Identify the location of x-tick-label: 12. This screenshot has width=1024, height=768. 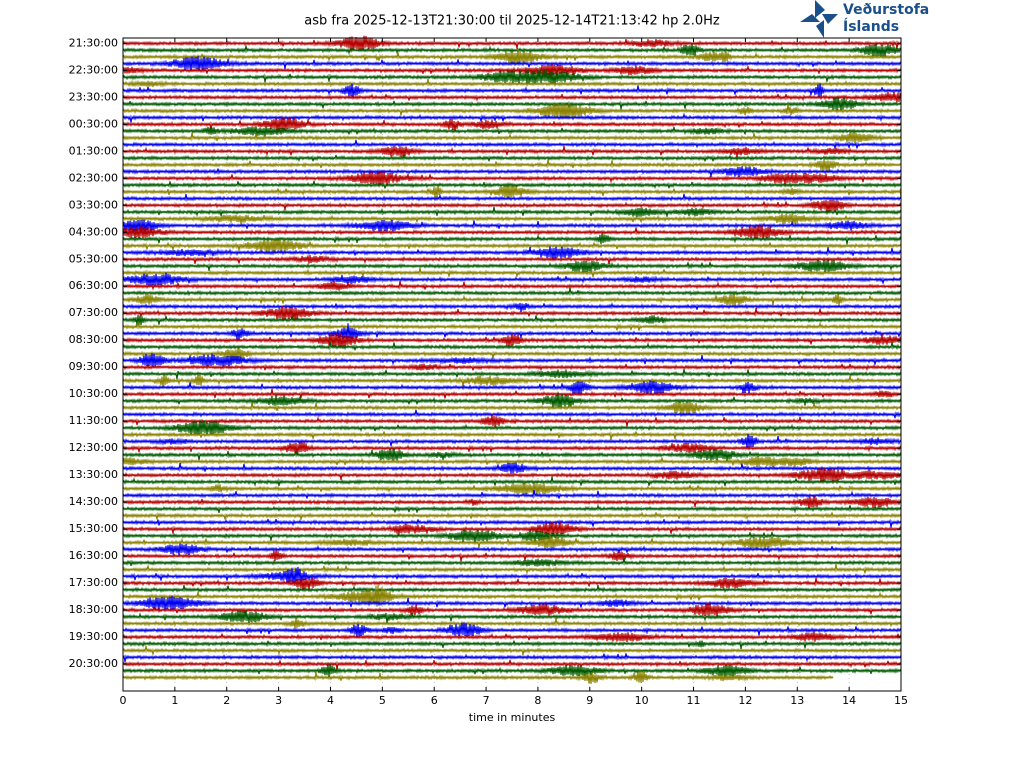
(745, 700).